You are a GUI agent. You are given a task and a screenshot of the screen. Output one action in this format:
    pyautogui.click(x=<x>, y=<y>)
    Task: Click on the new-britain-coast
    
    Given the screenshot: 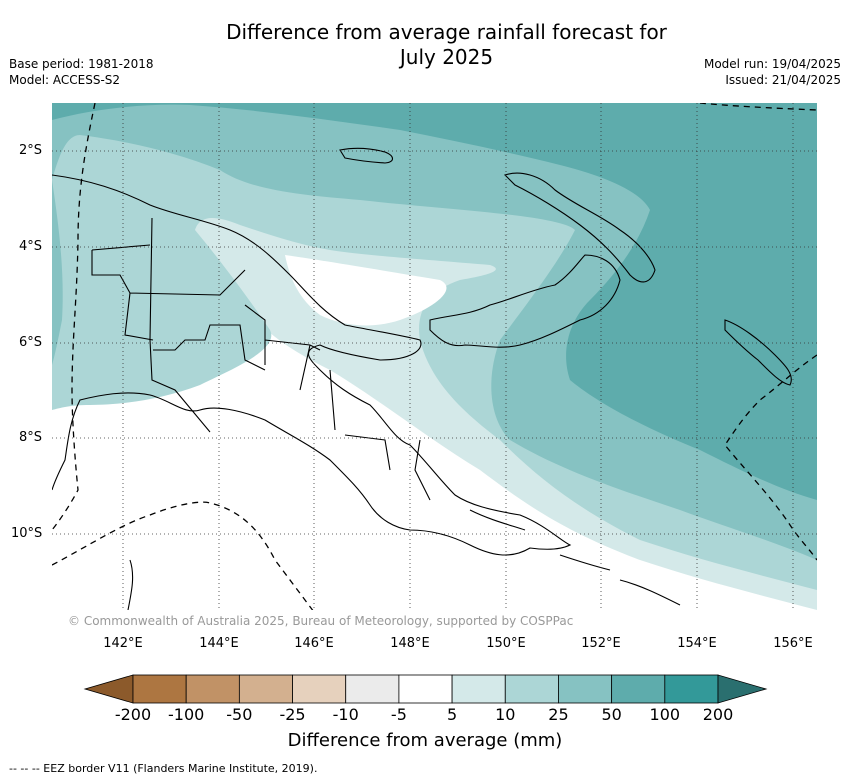 What is the action you would take?
    pyautogui.click(x=525, y=301)
    